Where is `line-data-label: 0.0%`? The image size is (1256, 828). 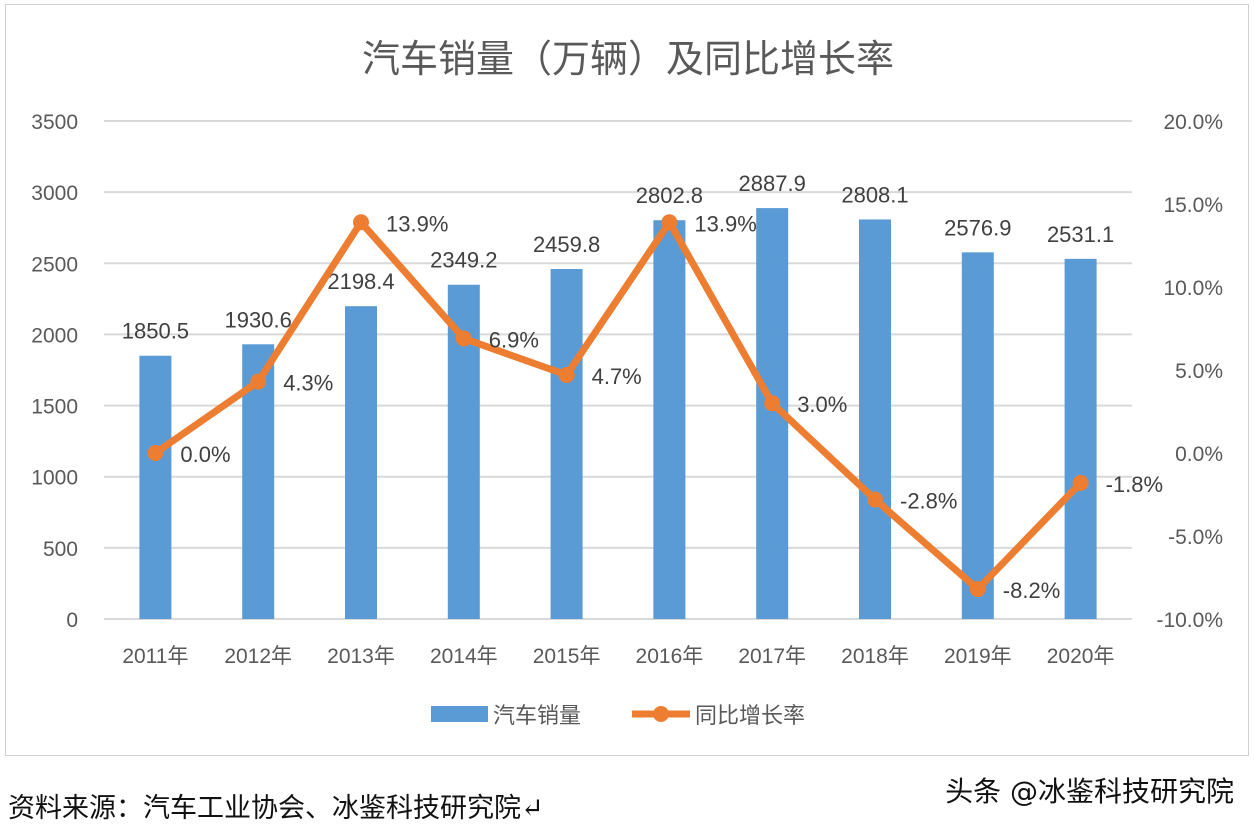
line-data-label: 0.0% is located at coordinates (205, 454).